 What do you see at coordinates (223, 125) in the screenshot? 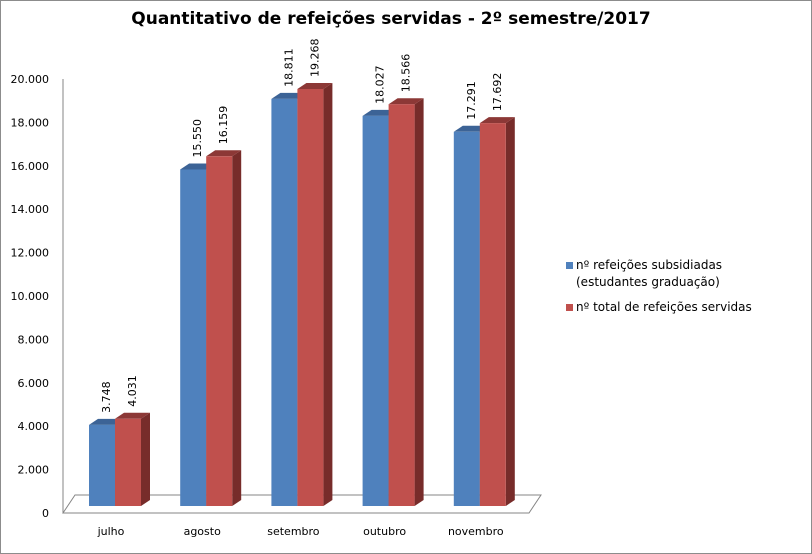
I see `data-label: 16.159` at bounding box center [223, 125].